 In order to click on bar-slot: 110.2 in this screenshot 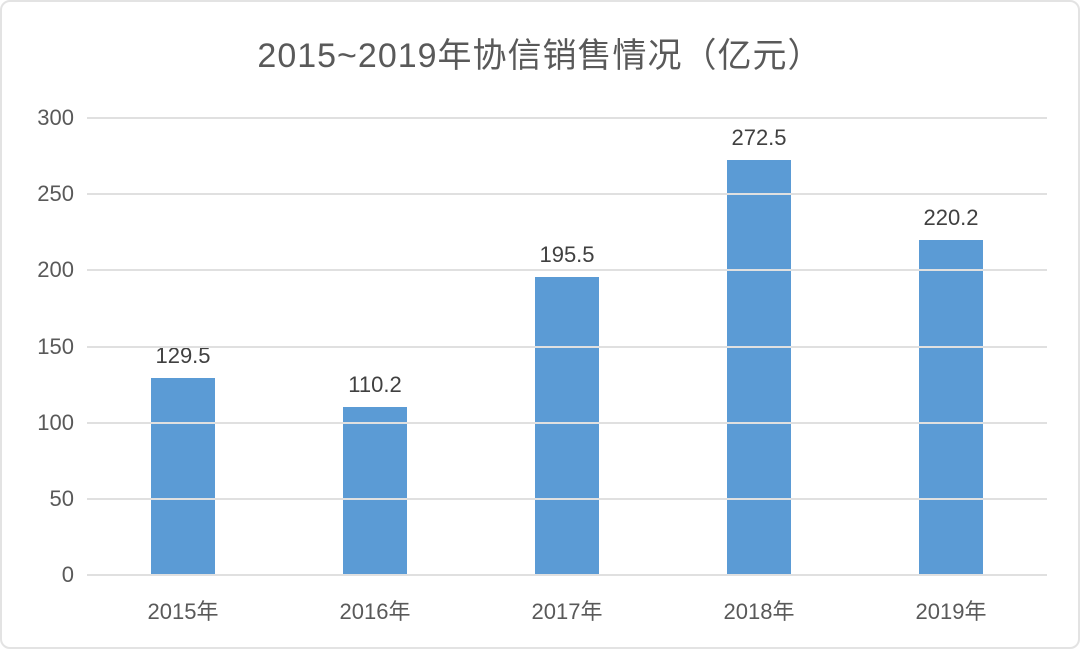, I will do `click(375, 346)`.